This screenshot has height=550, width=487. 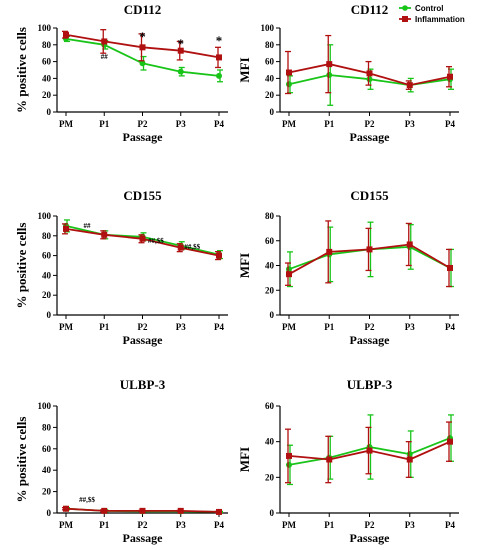 What do you see at coordinates (432, 14) in the screenshot?
I see `legend: Control Inflammation` at bounding box center [432, 14].